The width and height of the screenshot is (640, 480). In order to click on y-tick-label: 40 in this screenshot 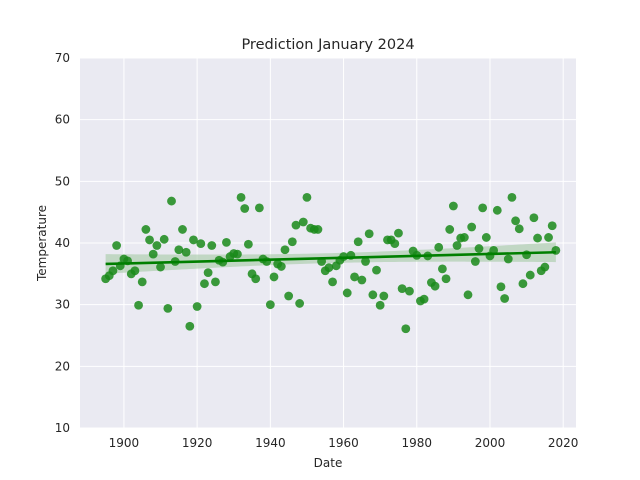, I will do `click(62, 243)`.